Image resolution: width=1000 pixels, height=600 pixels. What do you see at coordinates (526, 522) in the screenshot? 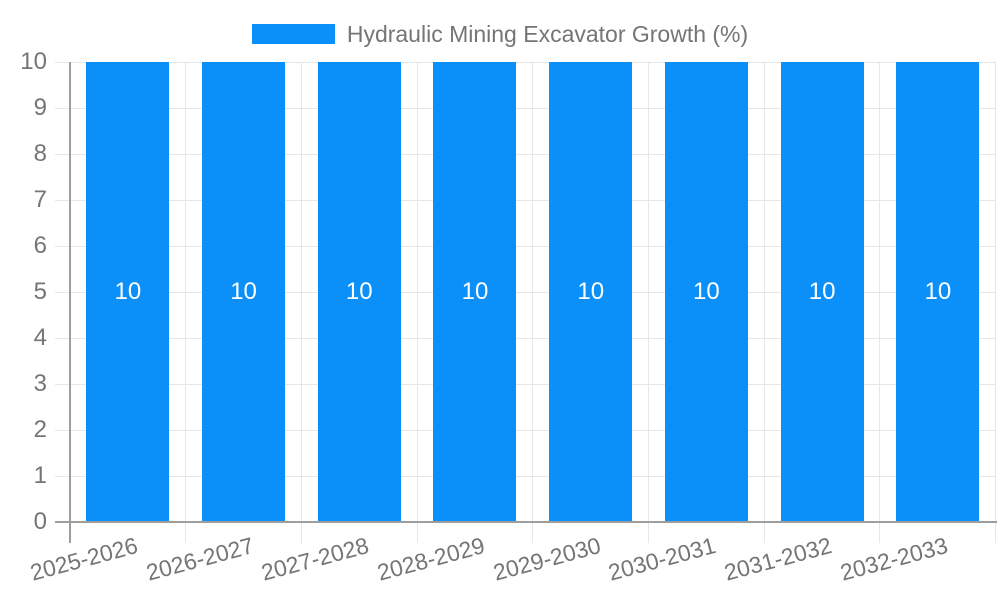
I see `x-axis-line` at bounding box center [526, 522].